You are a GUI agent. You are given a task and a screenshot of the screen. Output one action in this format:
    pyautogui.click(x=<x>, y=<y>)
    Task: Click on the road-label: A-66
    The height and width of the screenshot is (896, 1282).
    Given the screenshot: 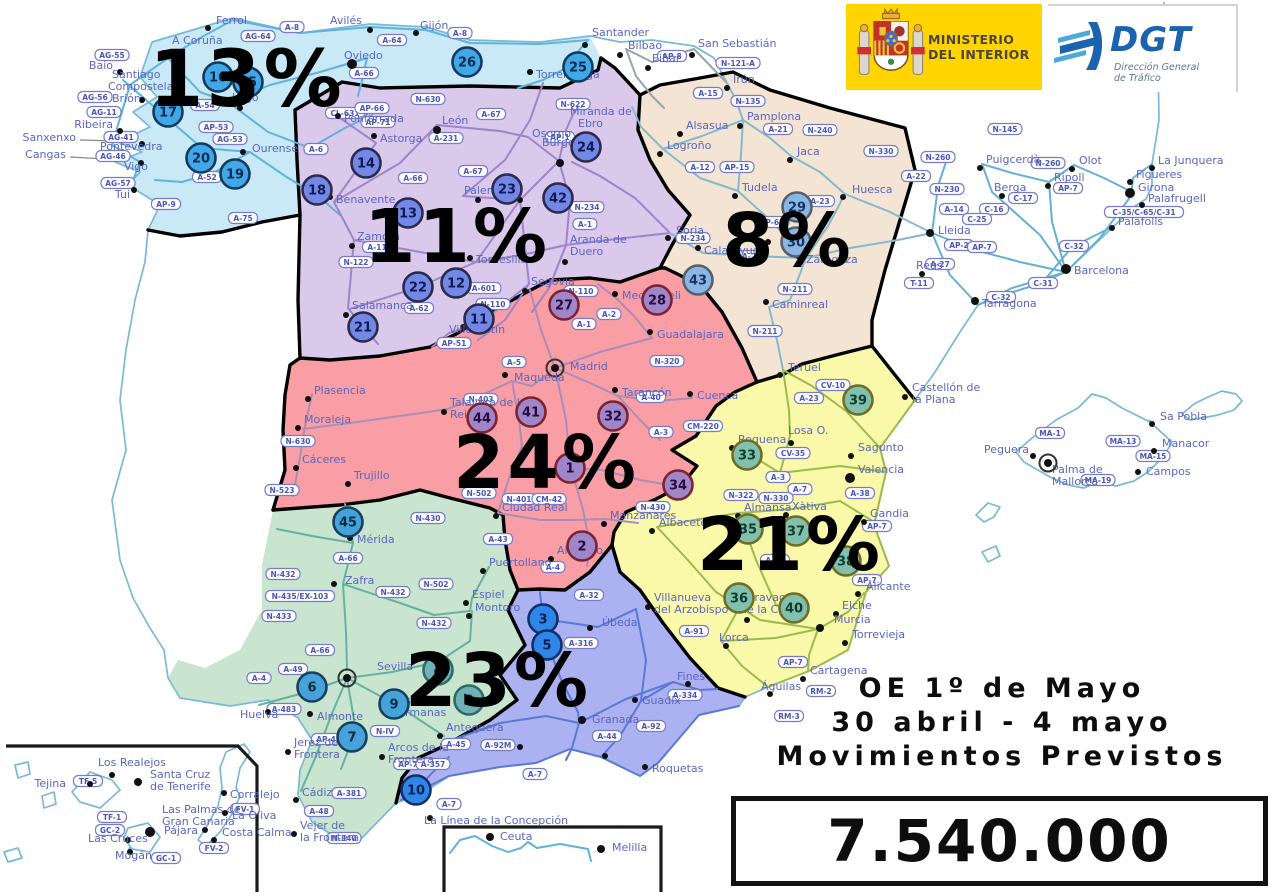 What is the action you would take?
    pyautogui.click(x=363, y=73)
    